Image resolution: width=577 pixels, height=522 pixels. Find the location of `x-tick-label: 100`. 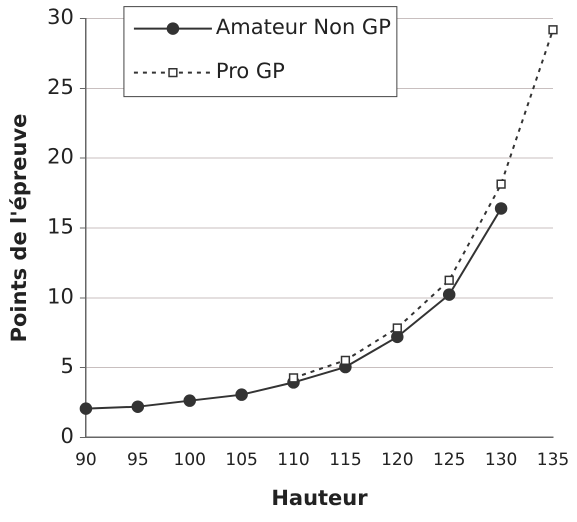

x-tick-label: 100 is located at coordinates (189, 460).